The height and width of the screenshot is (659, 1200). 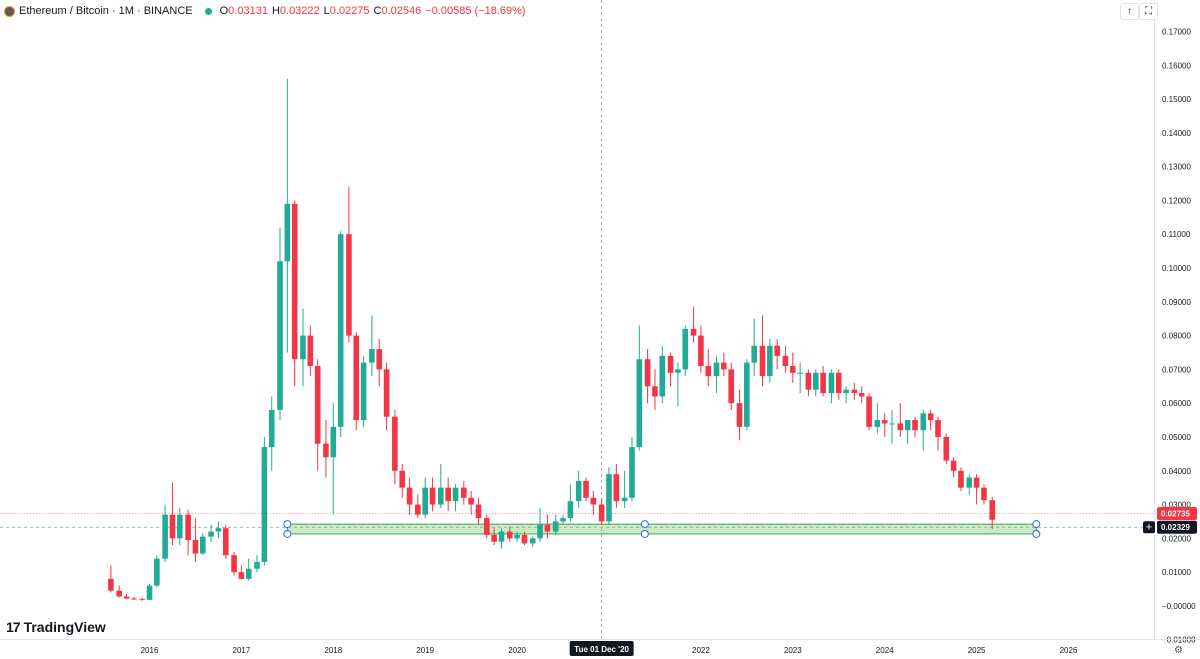 I want to click on time-tick-label: 2023, so click(x=793, y=650).